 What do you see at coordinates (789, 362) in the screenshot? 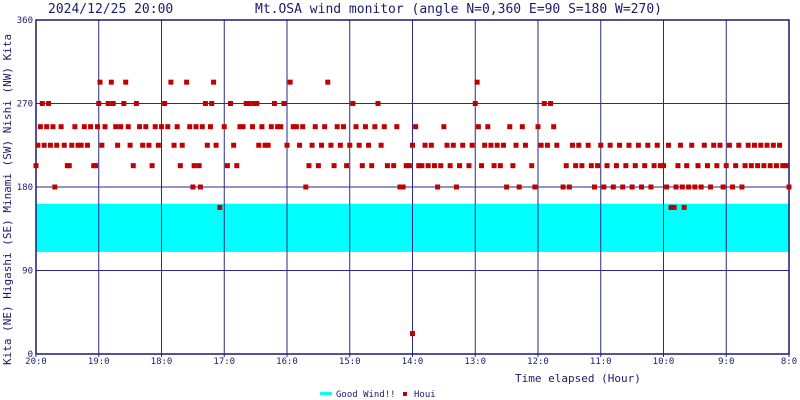
I see `x-tick-label: 8:0` at bounding box center [789, 362].